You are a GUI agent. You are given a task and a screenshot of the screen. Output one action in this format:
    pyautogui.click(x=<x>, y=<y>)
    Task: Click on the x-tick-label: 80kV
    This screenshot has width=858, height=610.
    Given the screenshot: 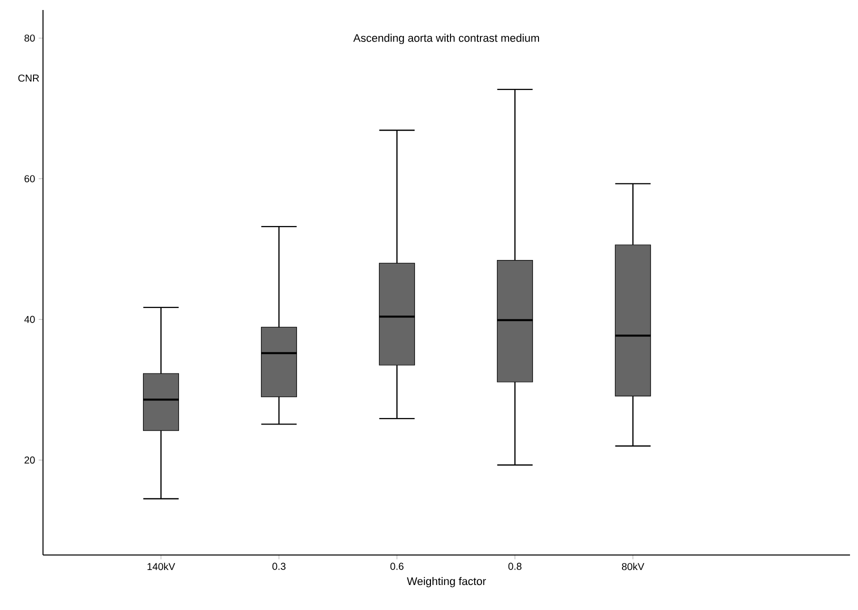 What is the action you would take?
    pyautogui.click(x=633, y=566)
    